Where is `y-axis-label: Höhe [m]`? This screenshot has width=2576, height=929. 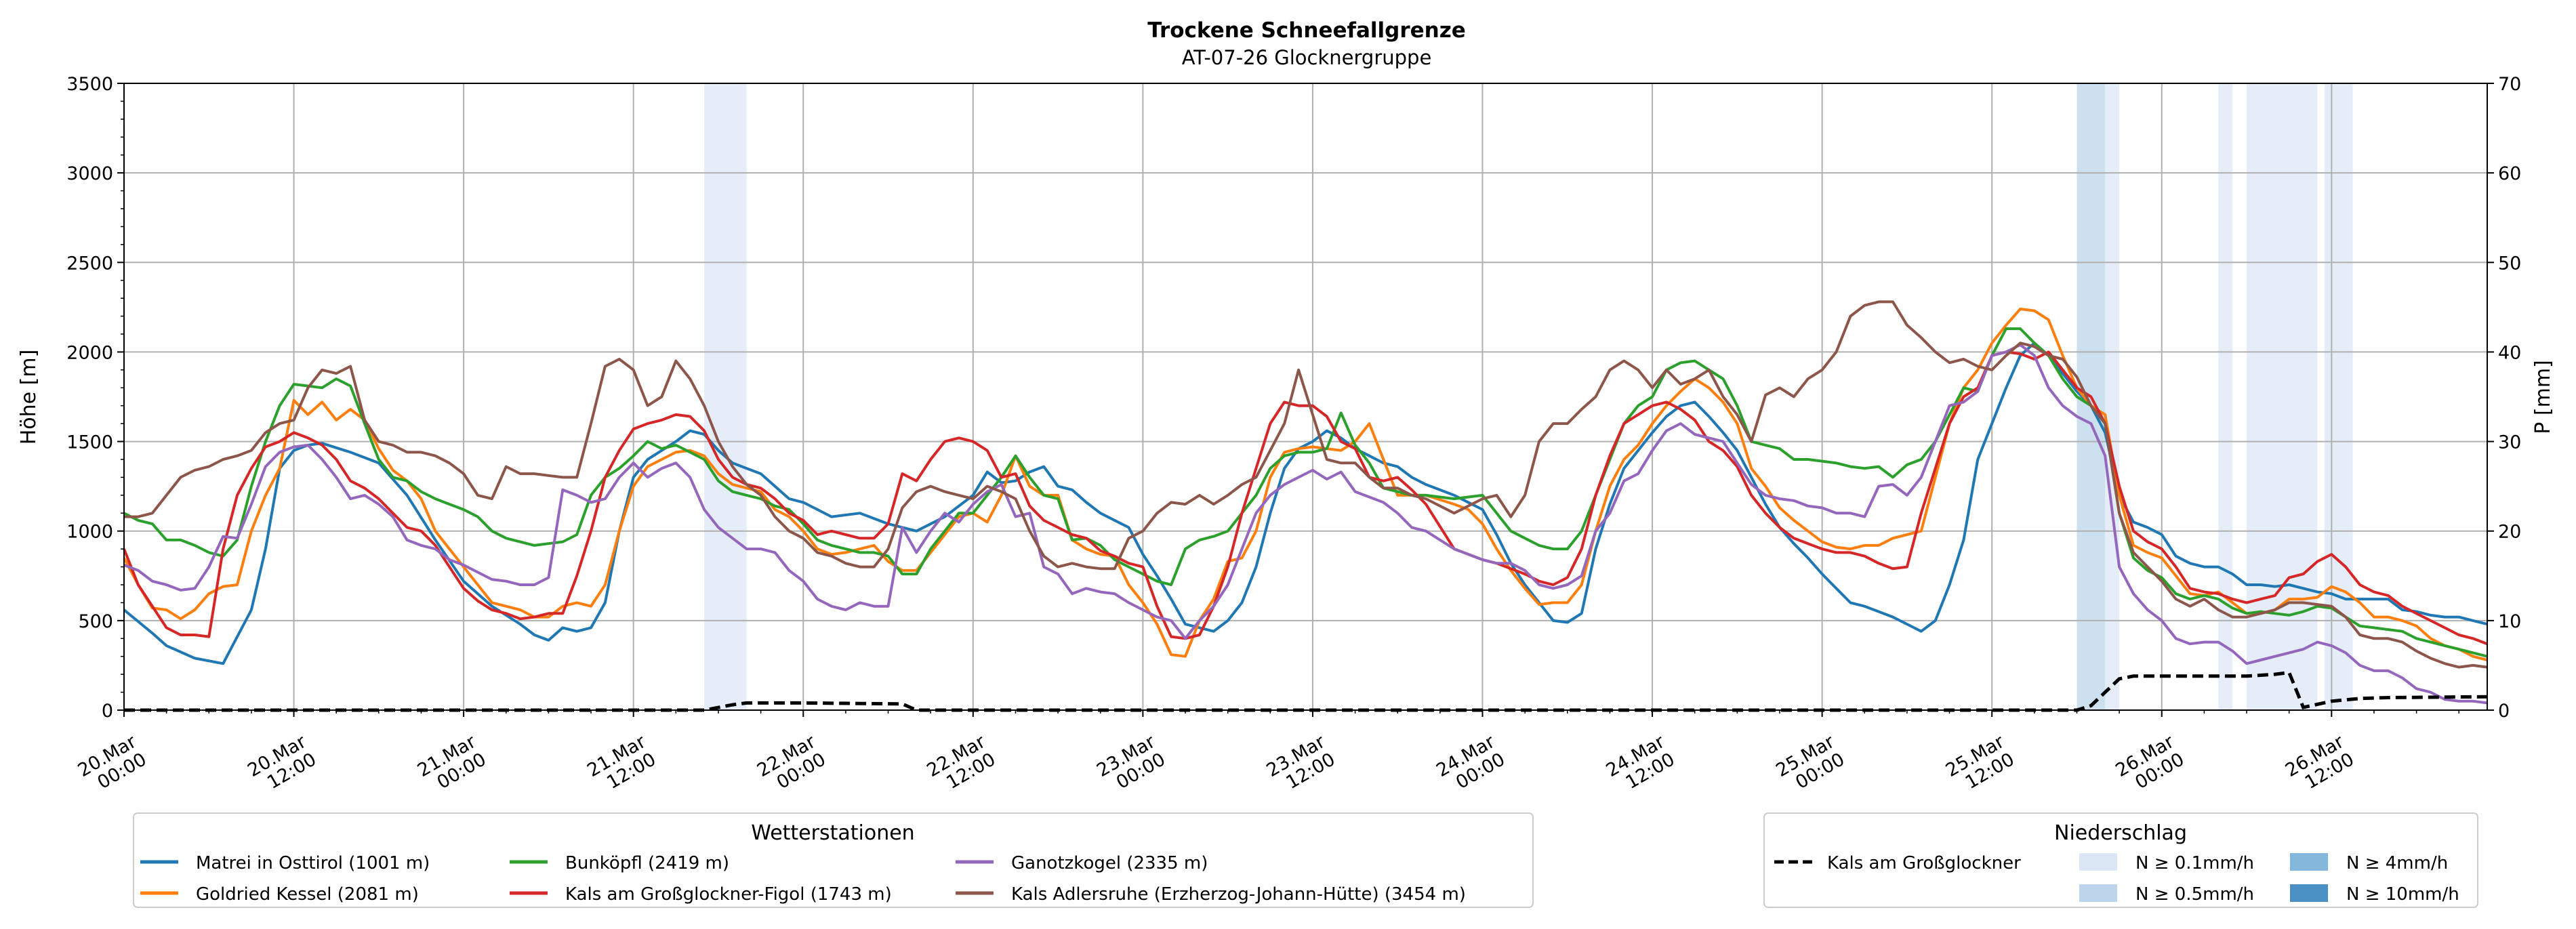 y-axis-label: Höhe [m] is located at coordinates (29, 397).